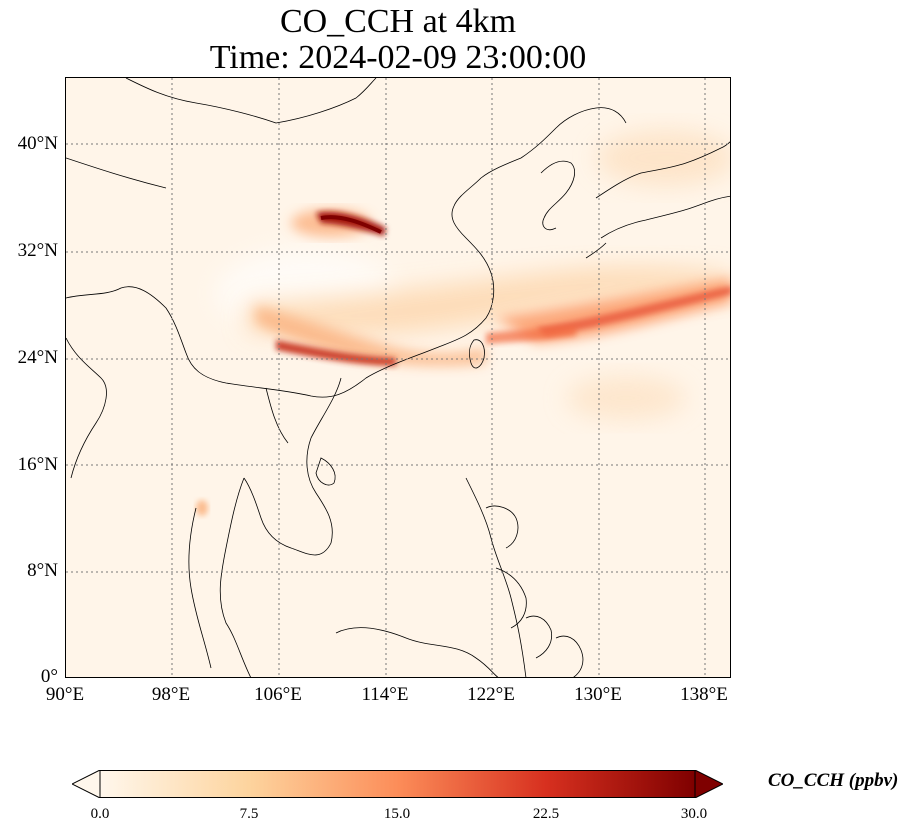  I want to click on lon-tick-122e: 122°E, so click(491, 694).